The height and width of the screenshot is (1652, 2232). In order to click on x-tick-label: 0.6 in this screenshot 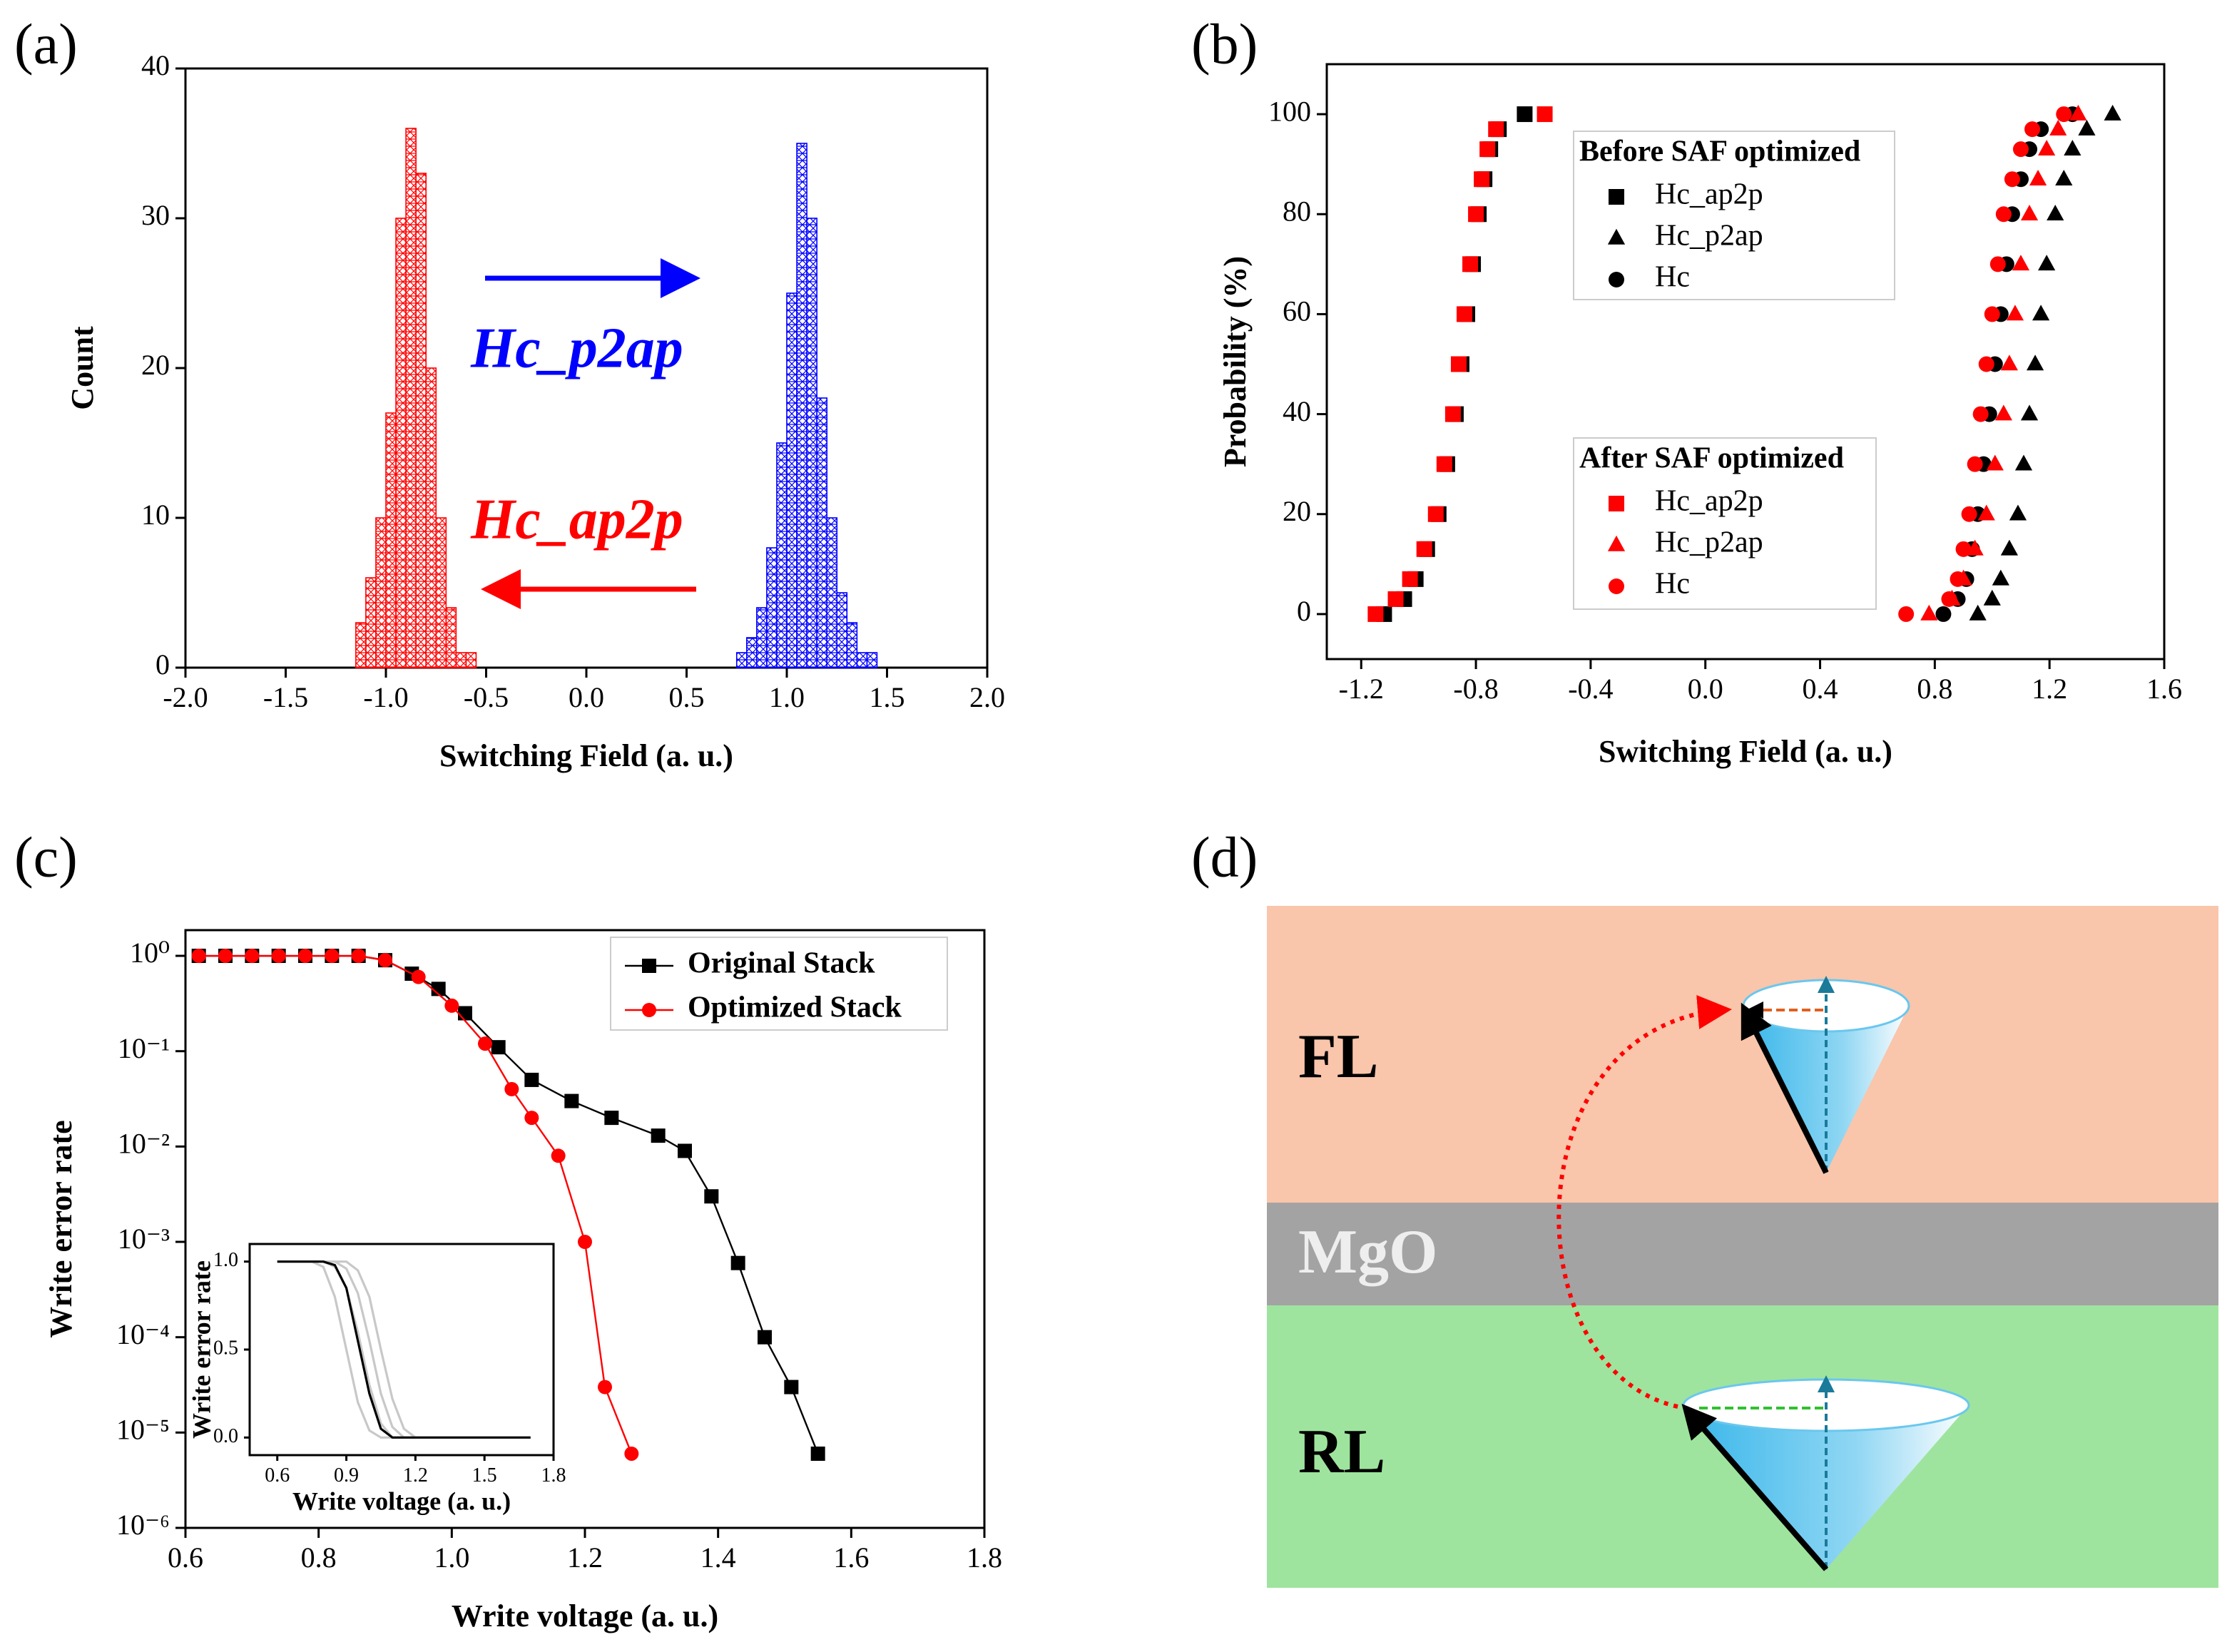, I will do `click(185, 1557)`.